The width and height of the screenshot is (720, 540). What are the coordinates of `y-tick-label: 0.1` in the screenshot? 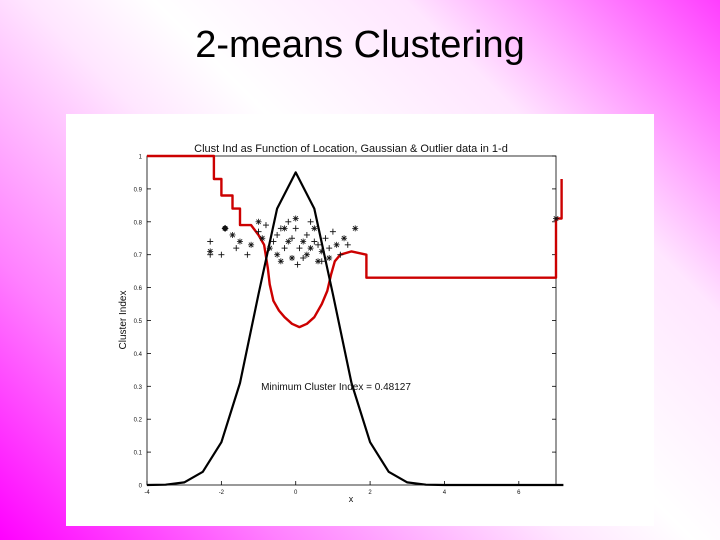 It's located at (138, 454).